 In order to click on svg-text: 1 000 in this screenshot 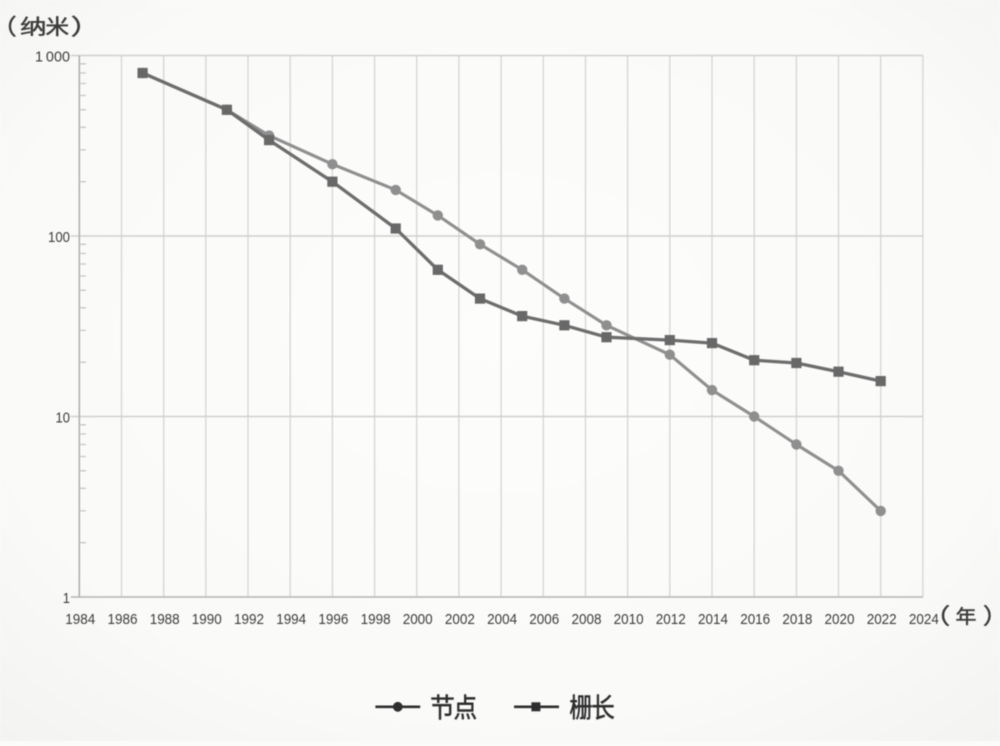, I will do `click(52, 57)`.